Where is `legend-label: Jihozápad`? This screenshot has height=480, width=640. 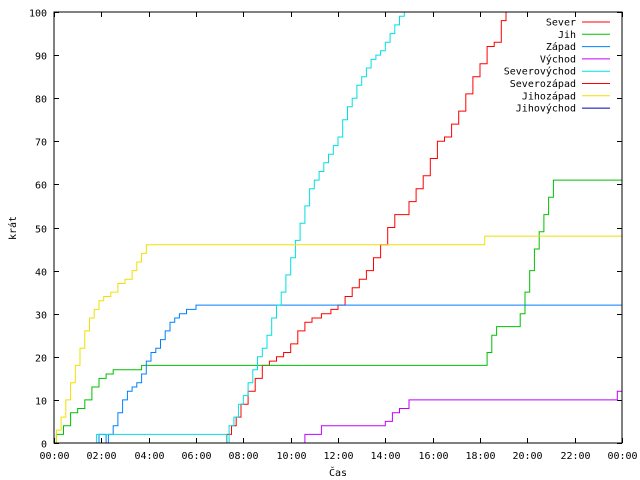 legend-label: Jihozápad is located at coordinates (549, 96).